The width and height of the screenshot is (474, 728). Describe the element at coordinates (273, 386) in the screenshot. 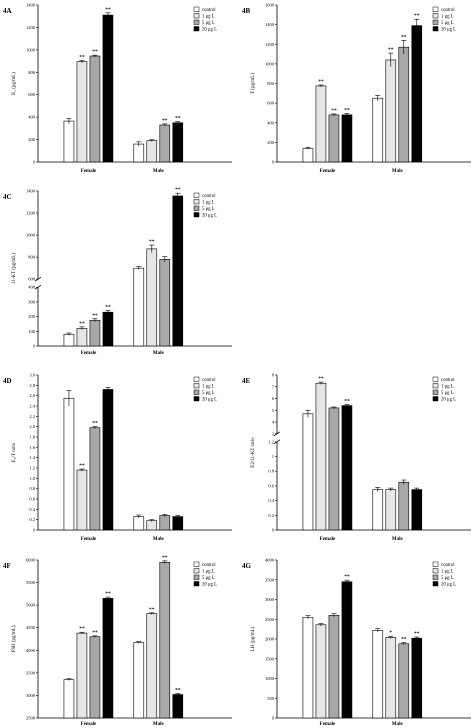

I see `y-tick-label: 7` at that location.